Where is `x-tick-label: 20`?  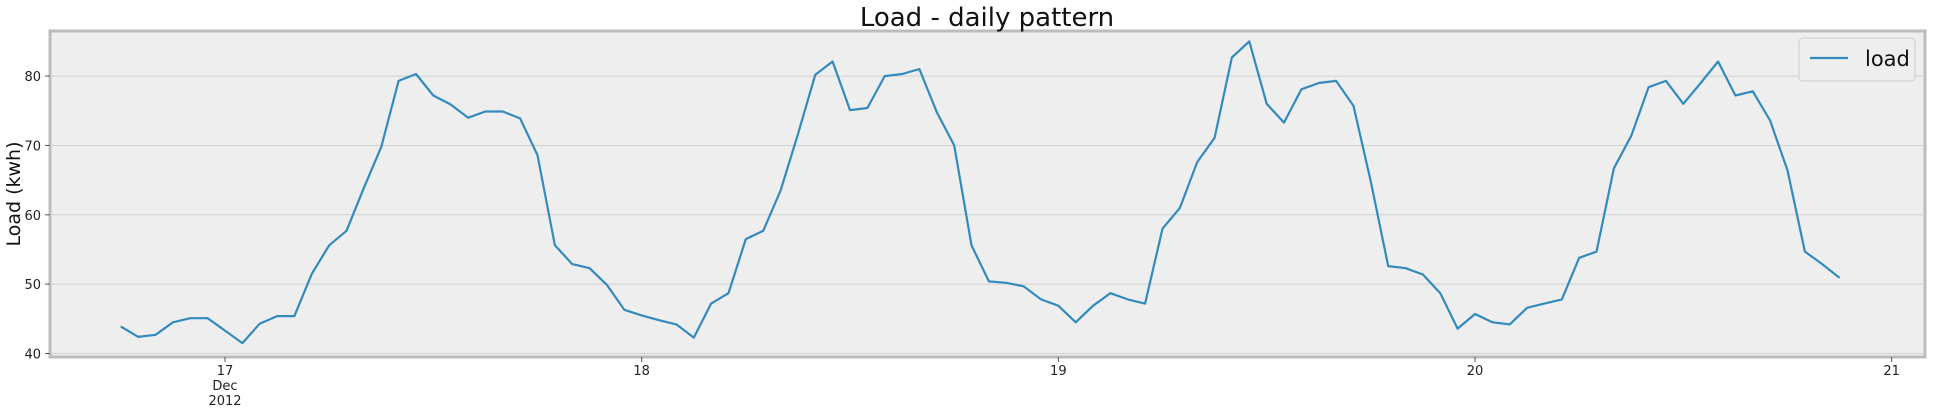 x-tick-label: 20 is located at coordinates (1475, 371).